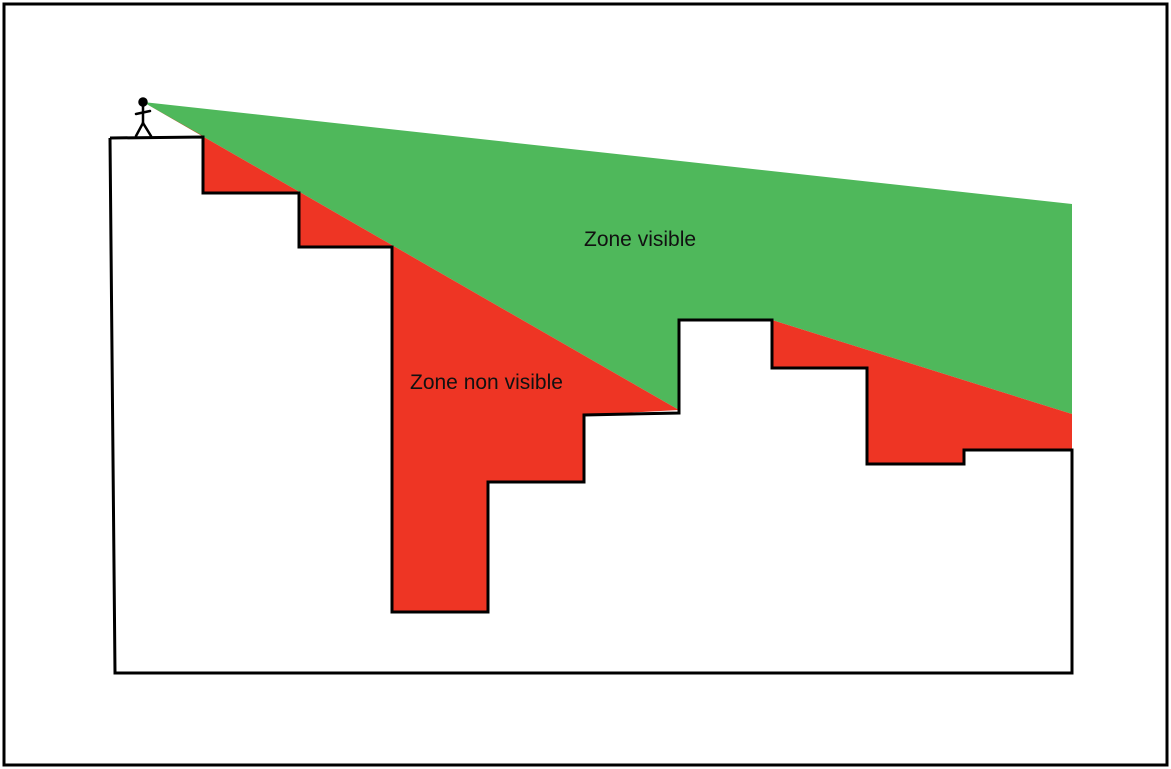  What do you see at coordinates (922, 392) in the screenshot?
I see `hidden-zone-area-right` at bounding box center [922, 392].